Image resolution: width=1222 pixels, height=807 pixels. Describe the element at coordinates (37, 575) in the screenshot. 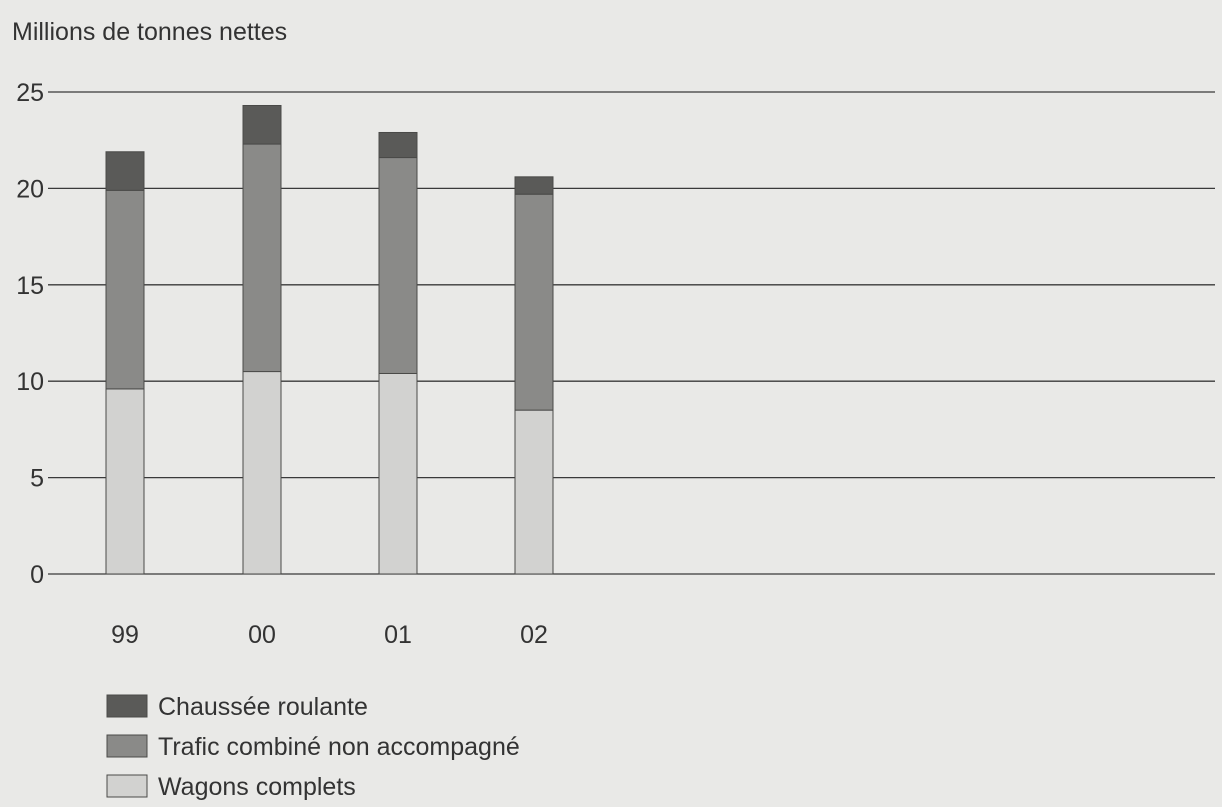

I see `y-tick-label-0: 0` at that location.